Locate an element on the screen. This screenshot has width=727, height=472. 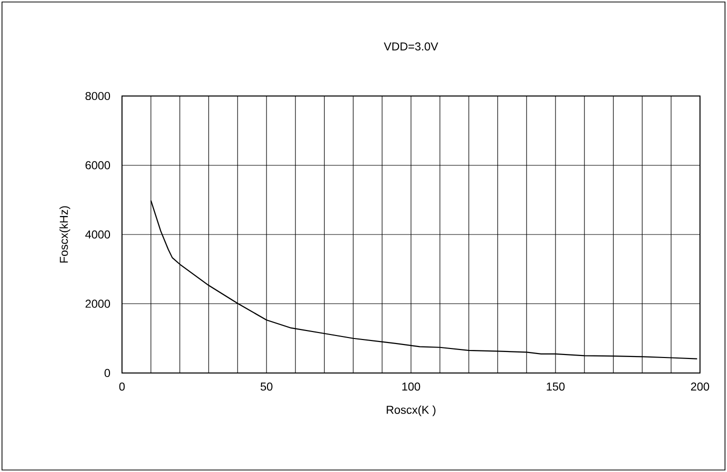
y-tick-label: 2000 is located at coordinates (98, 304).